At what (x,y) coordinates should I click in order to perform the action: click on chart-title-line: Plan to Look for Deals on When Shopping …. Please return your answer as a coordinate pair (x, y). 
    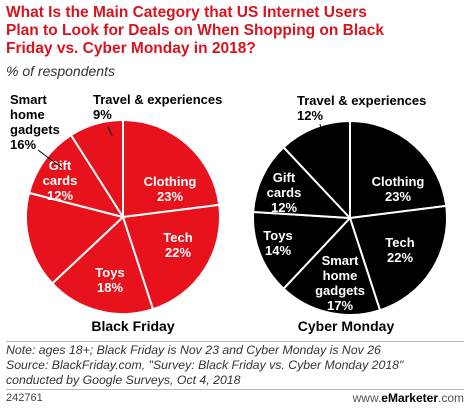
    Looking at the image, I should click on (195, 30).